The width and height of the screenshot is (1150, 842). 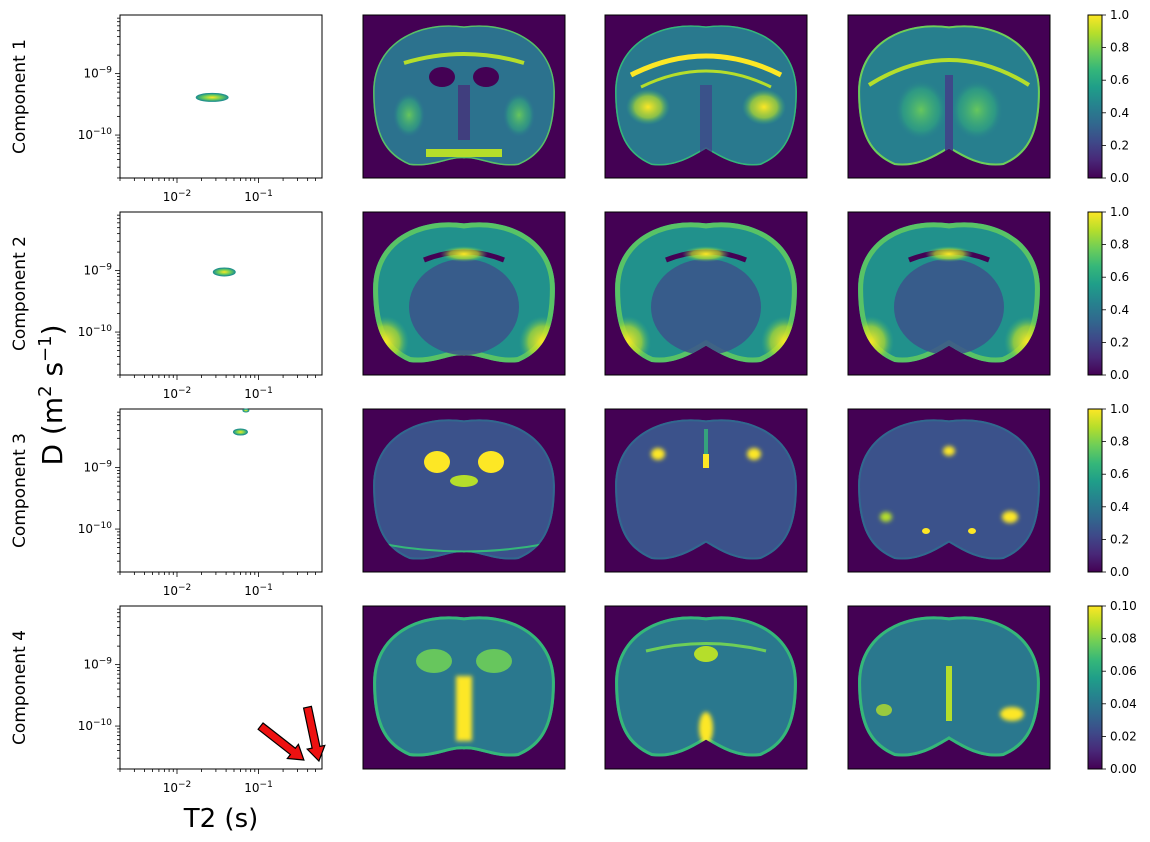 What do you see at coordinates (1119, 375) in the screenshot?
I see `colorbar-tick-label: 0.0` at bounding box center [1119, 375].